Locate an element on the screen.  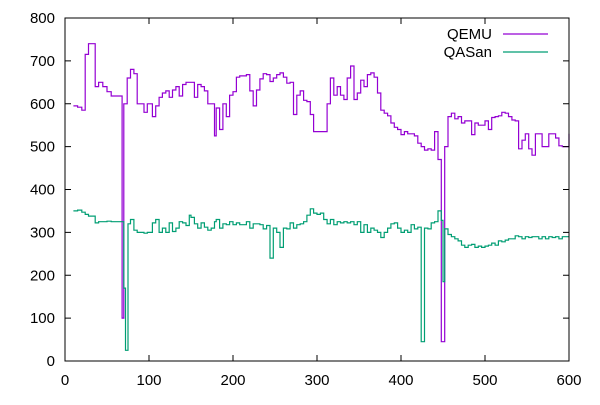
y-tick-label: 800 is located at coordinates (42, 18).